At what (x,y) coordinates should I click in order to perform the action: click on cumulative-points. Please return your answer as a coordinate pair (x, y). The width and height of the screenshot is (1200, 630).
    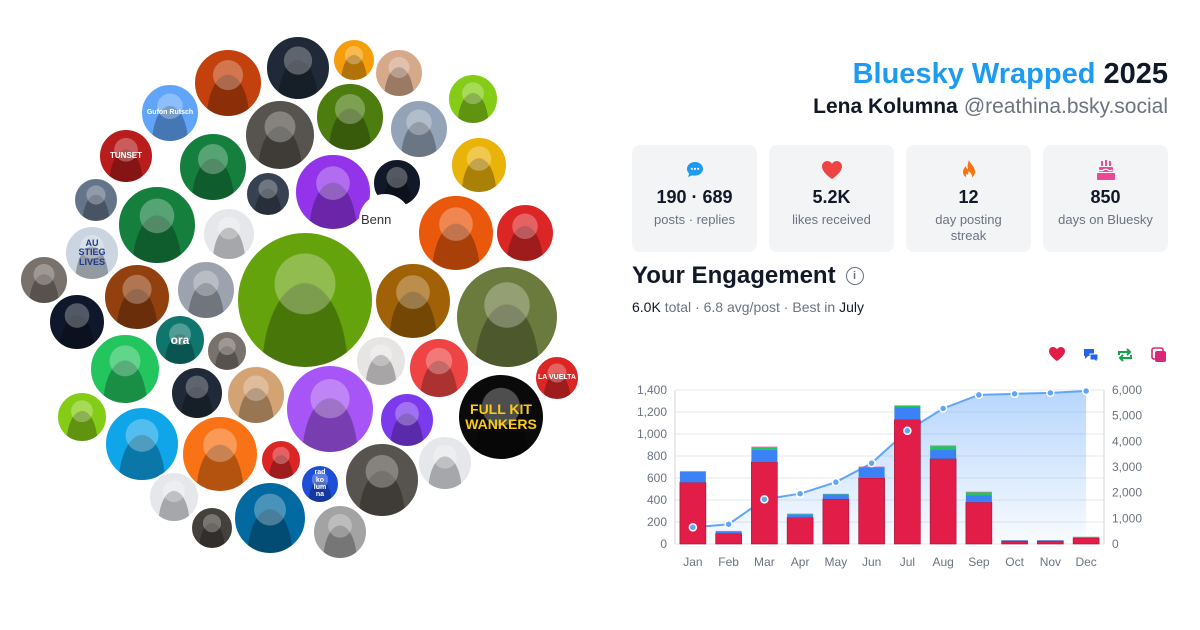
    Looking at the image, I should click on (889, 459).